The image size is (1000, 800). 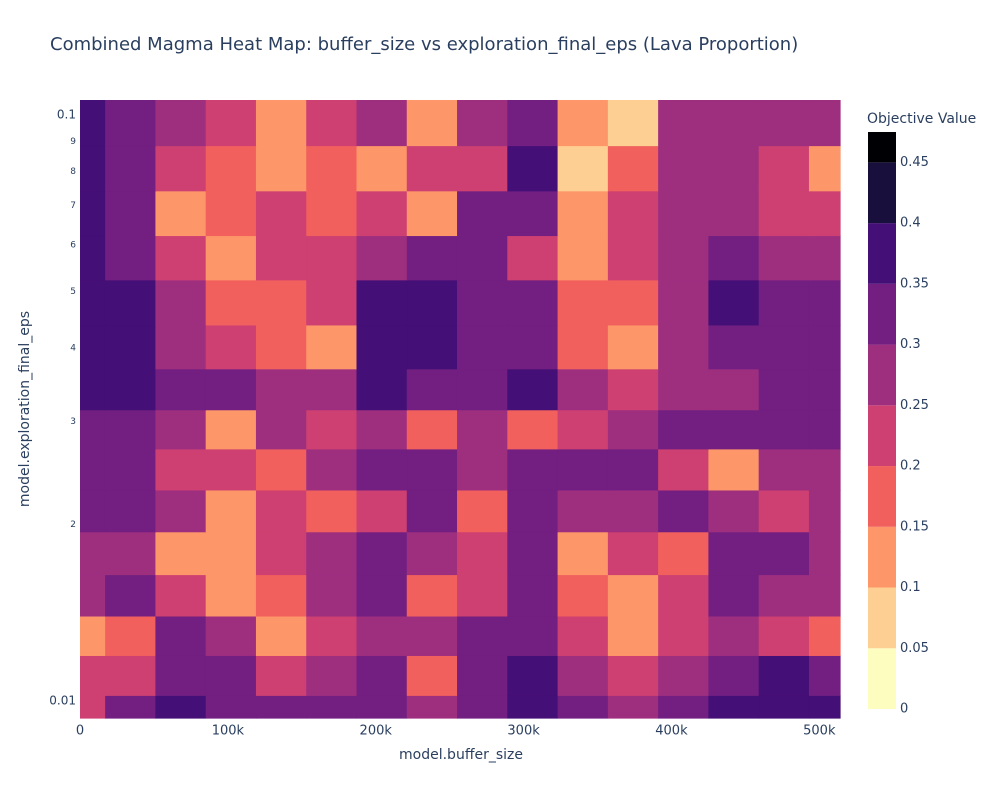 I want to click on y-axis-title: model.exploration_final_eps, so click(x=25, y=409).